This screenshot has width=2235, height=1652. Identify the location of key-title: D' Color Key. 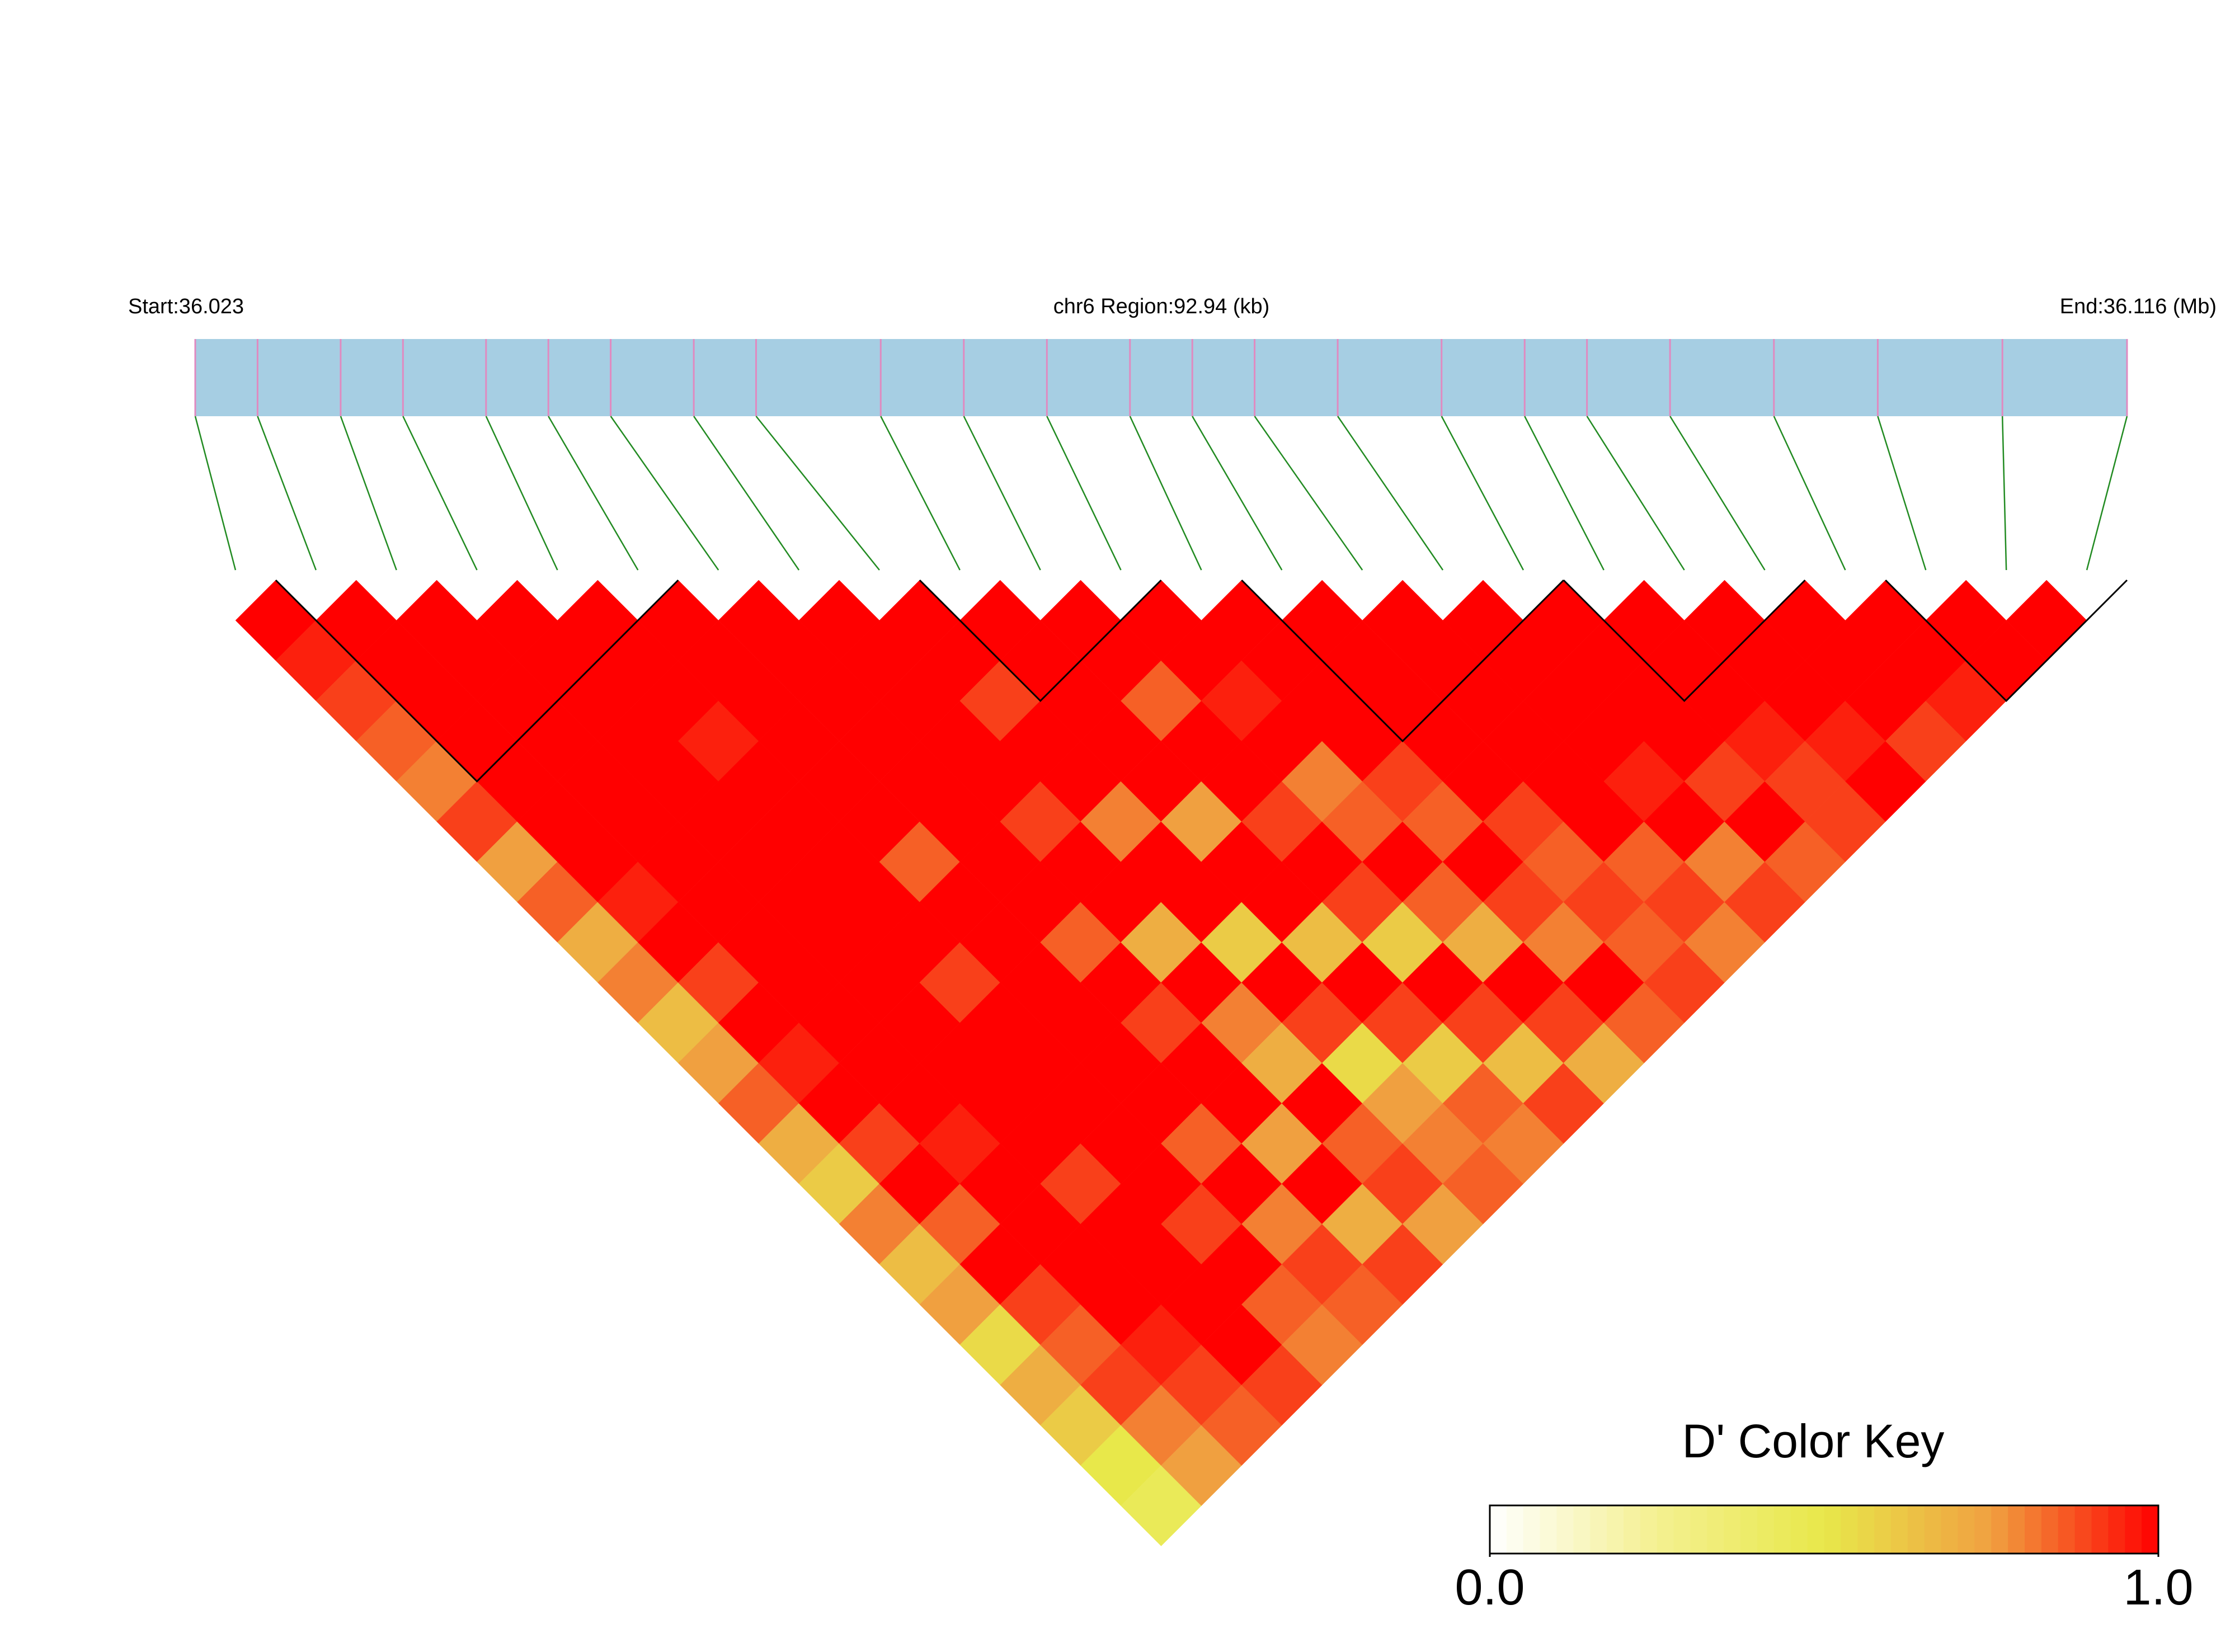
(1813, 1441).